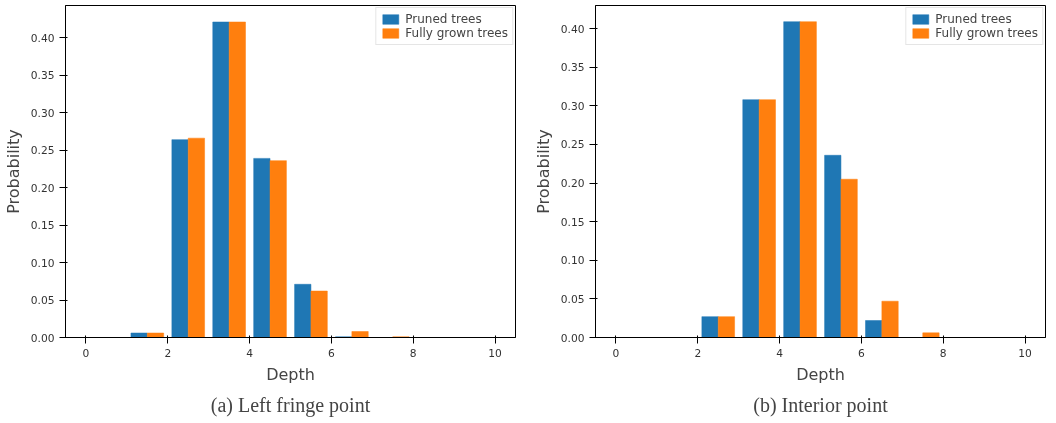 The height and width of the screenshot is (423, 1056). I want to click on text: (a) Left fringe point, so click(290, 405).